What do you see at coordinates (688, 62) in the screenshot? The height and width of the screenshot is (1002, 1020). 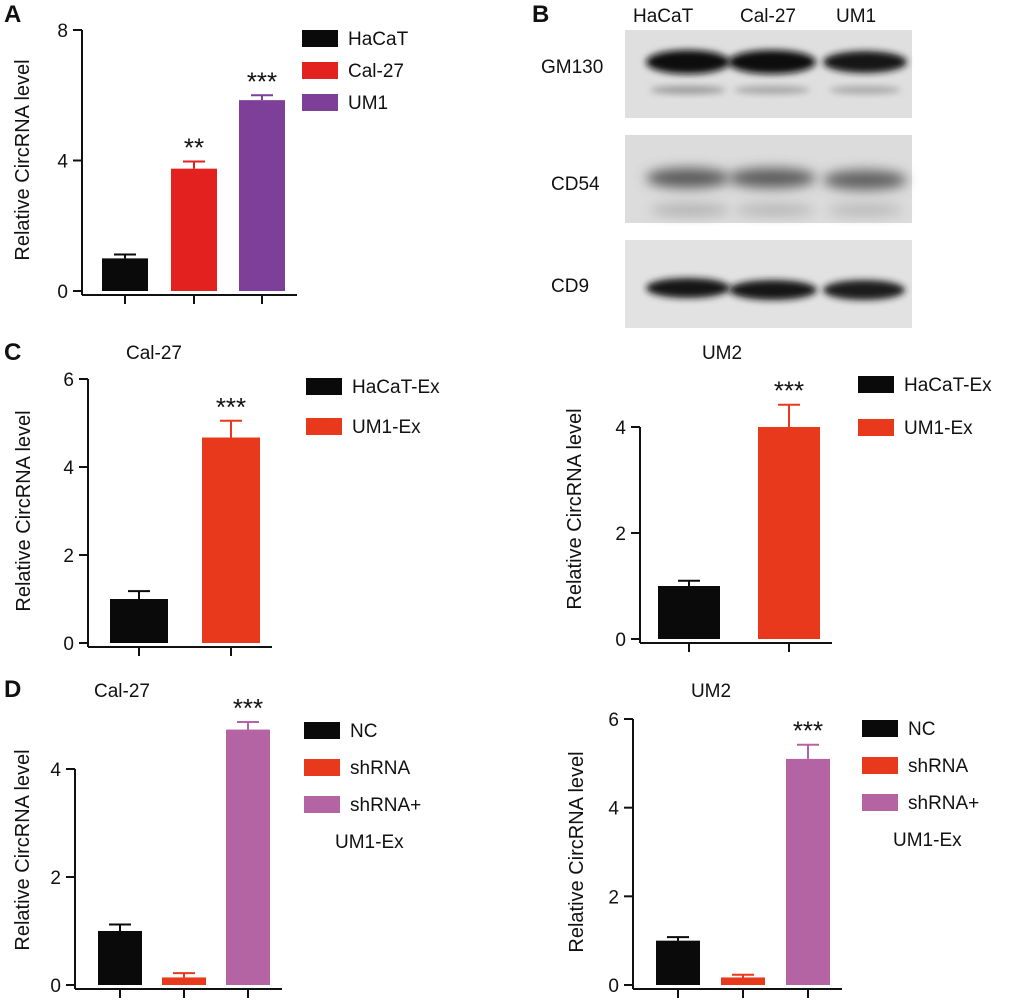 I see `band-gm130-hacat` at bounding box center [688, 62].